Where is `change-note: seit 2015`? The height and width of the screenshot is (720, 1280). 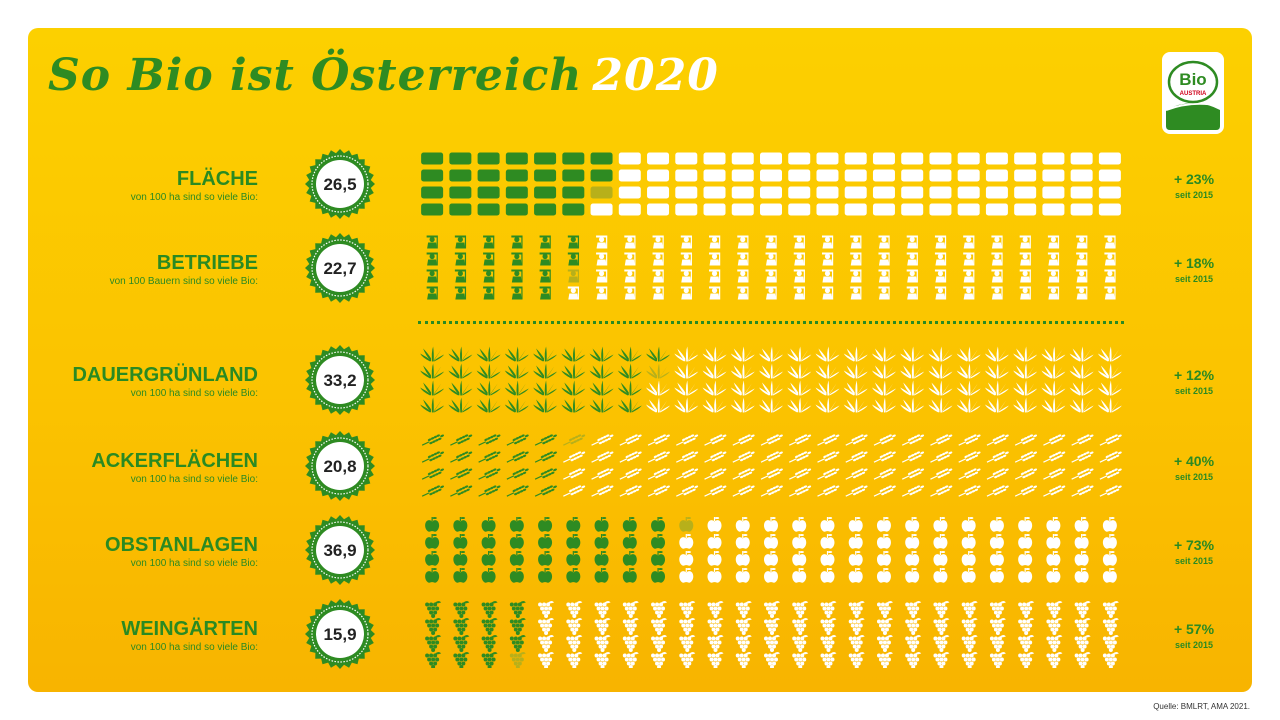 change-note: seit 2015 is located at coordinates (1194, 561).